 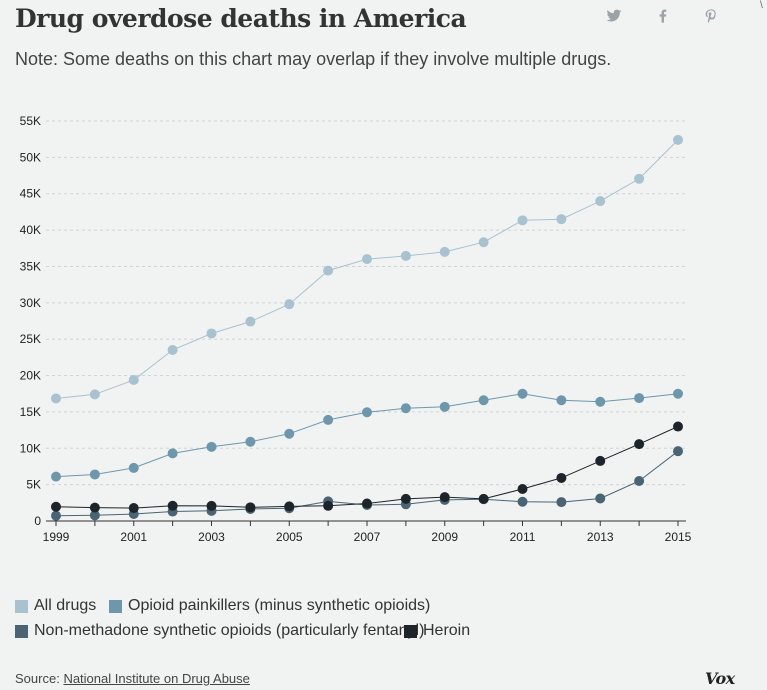 What do you see at coordinates (30, 376) in the screenshot?
I see `y-tick-label: 20K` at bounding box center [30, 376].